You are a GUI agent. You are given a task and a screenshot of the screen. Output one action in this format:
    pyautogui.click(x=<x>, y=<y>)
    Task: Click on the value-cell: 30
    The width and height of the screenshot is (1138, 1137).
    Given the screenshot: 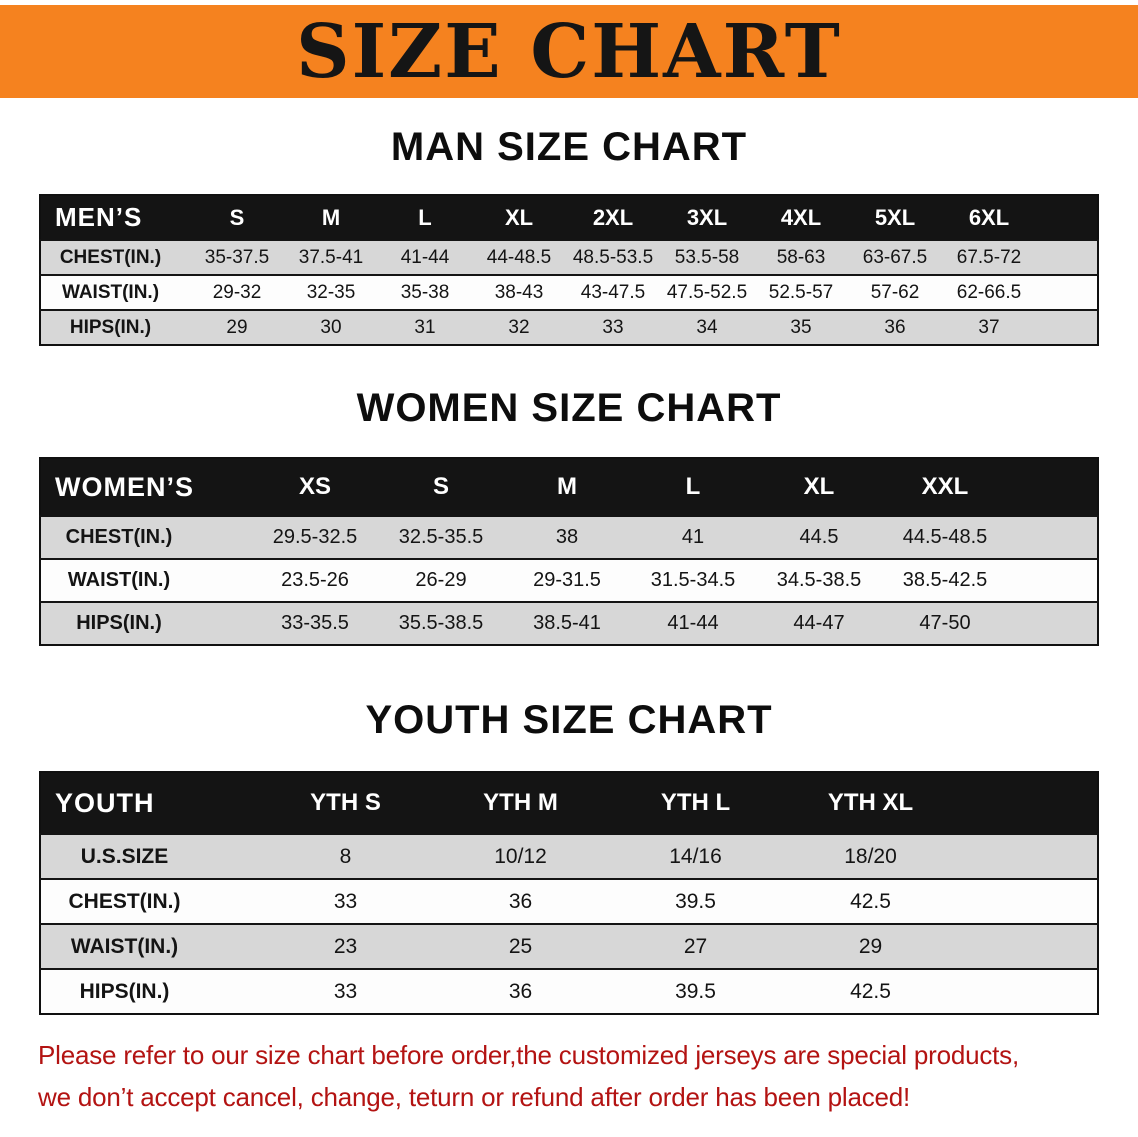 What is the action you would take?
    pyautogui.click(x=331, y=327)
    